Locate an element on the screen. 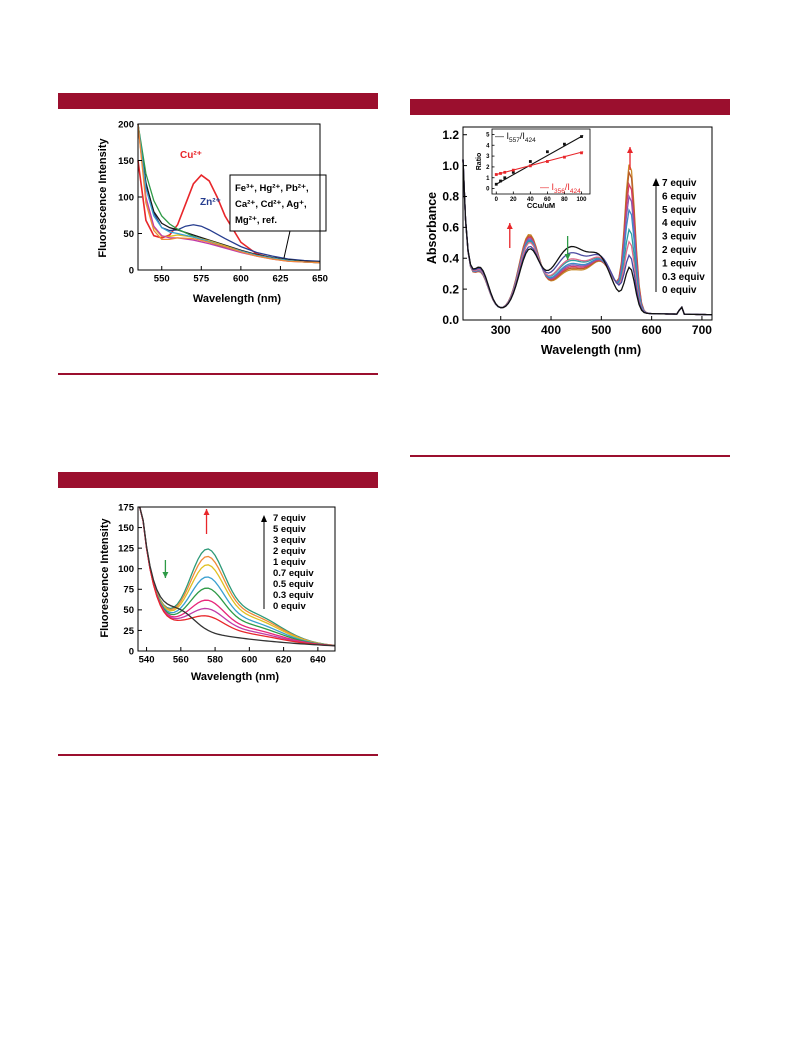 This screenshot has height=1044, width=785. chart-2-inset-ytick-label: 0 is located at coordinates (488, 190).